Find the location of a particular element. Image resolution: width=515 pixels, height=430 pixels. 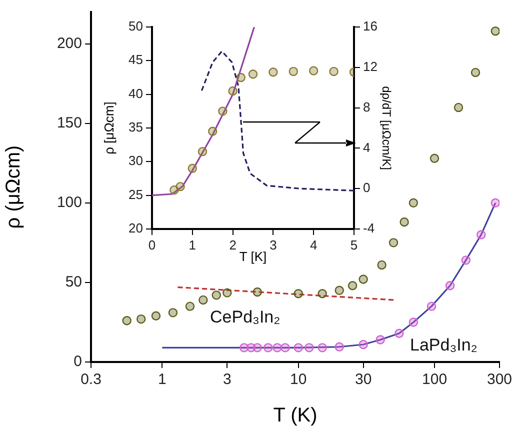

y2-tick-label: 12 is located at coordinates (370, 66).